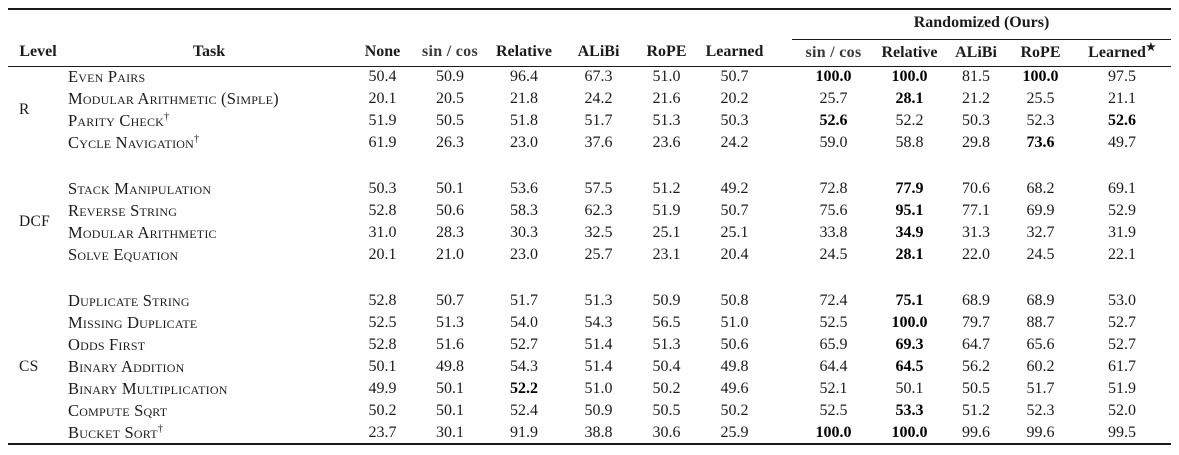  What do you see at coordinates (123, 254) in the screenshot?
I see `task-label: Solve Equation` at bounding box center [123, 254].